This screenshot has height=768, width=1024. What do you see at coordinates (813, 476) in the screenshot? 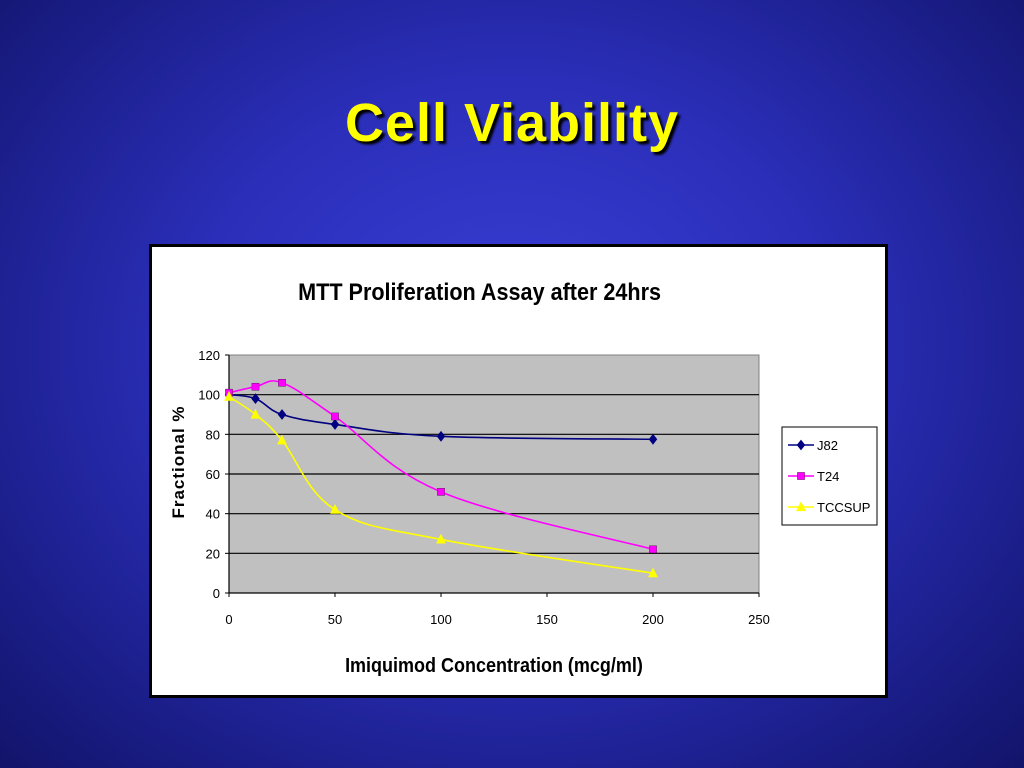
I see `legend-entry: T24` at bounding box center [813, 476].